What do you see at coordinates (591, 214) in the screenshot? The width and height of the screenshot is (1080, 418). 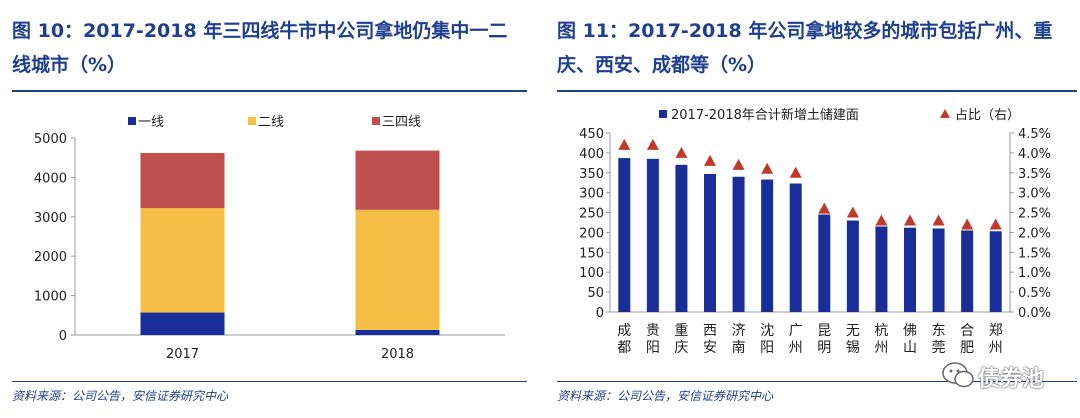 I see `right-left-tick-label: 250` at bounding box center [591, 214].